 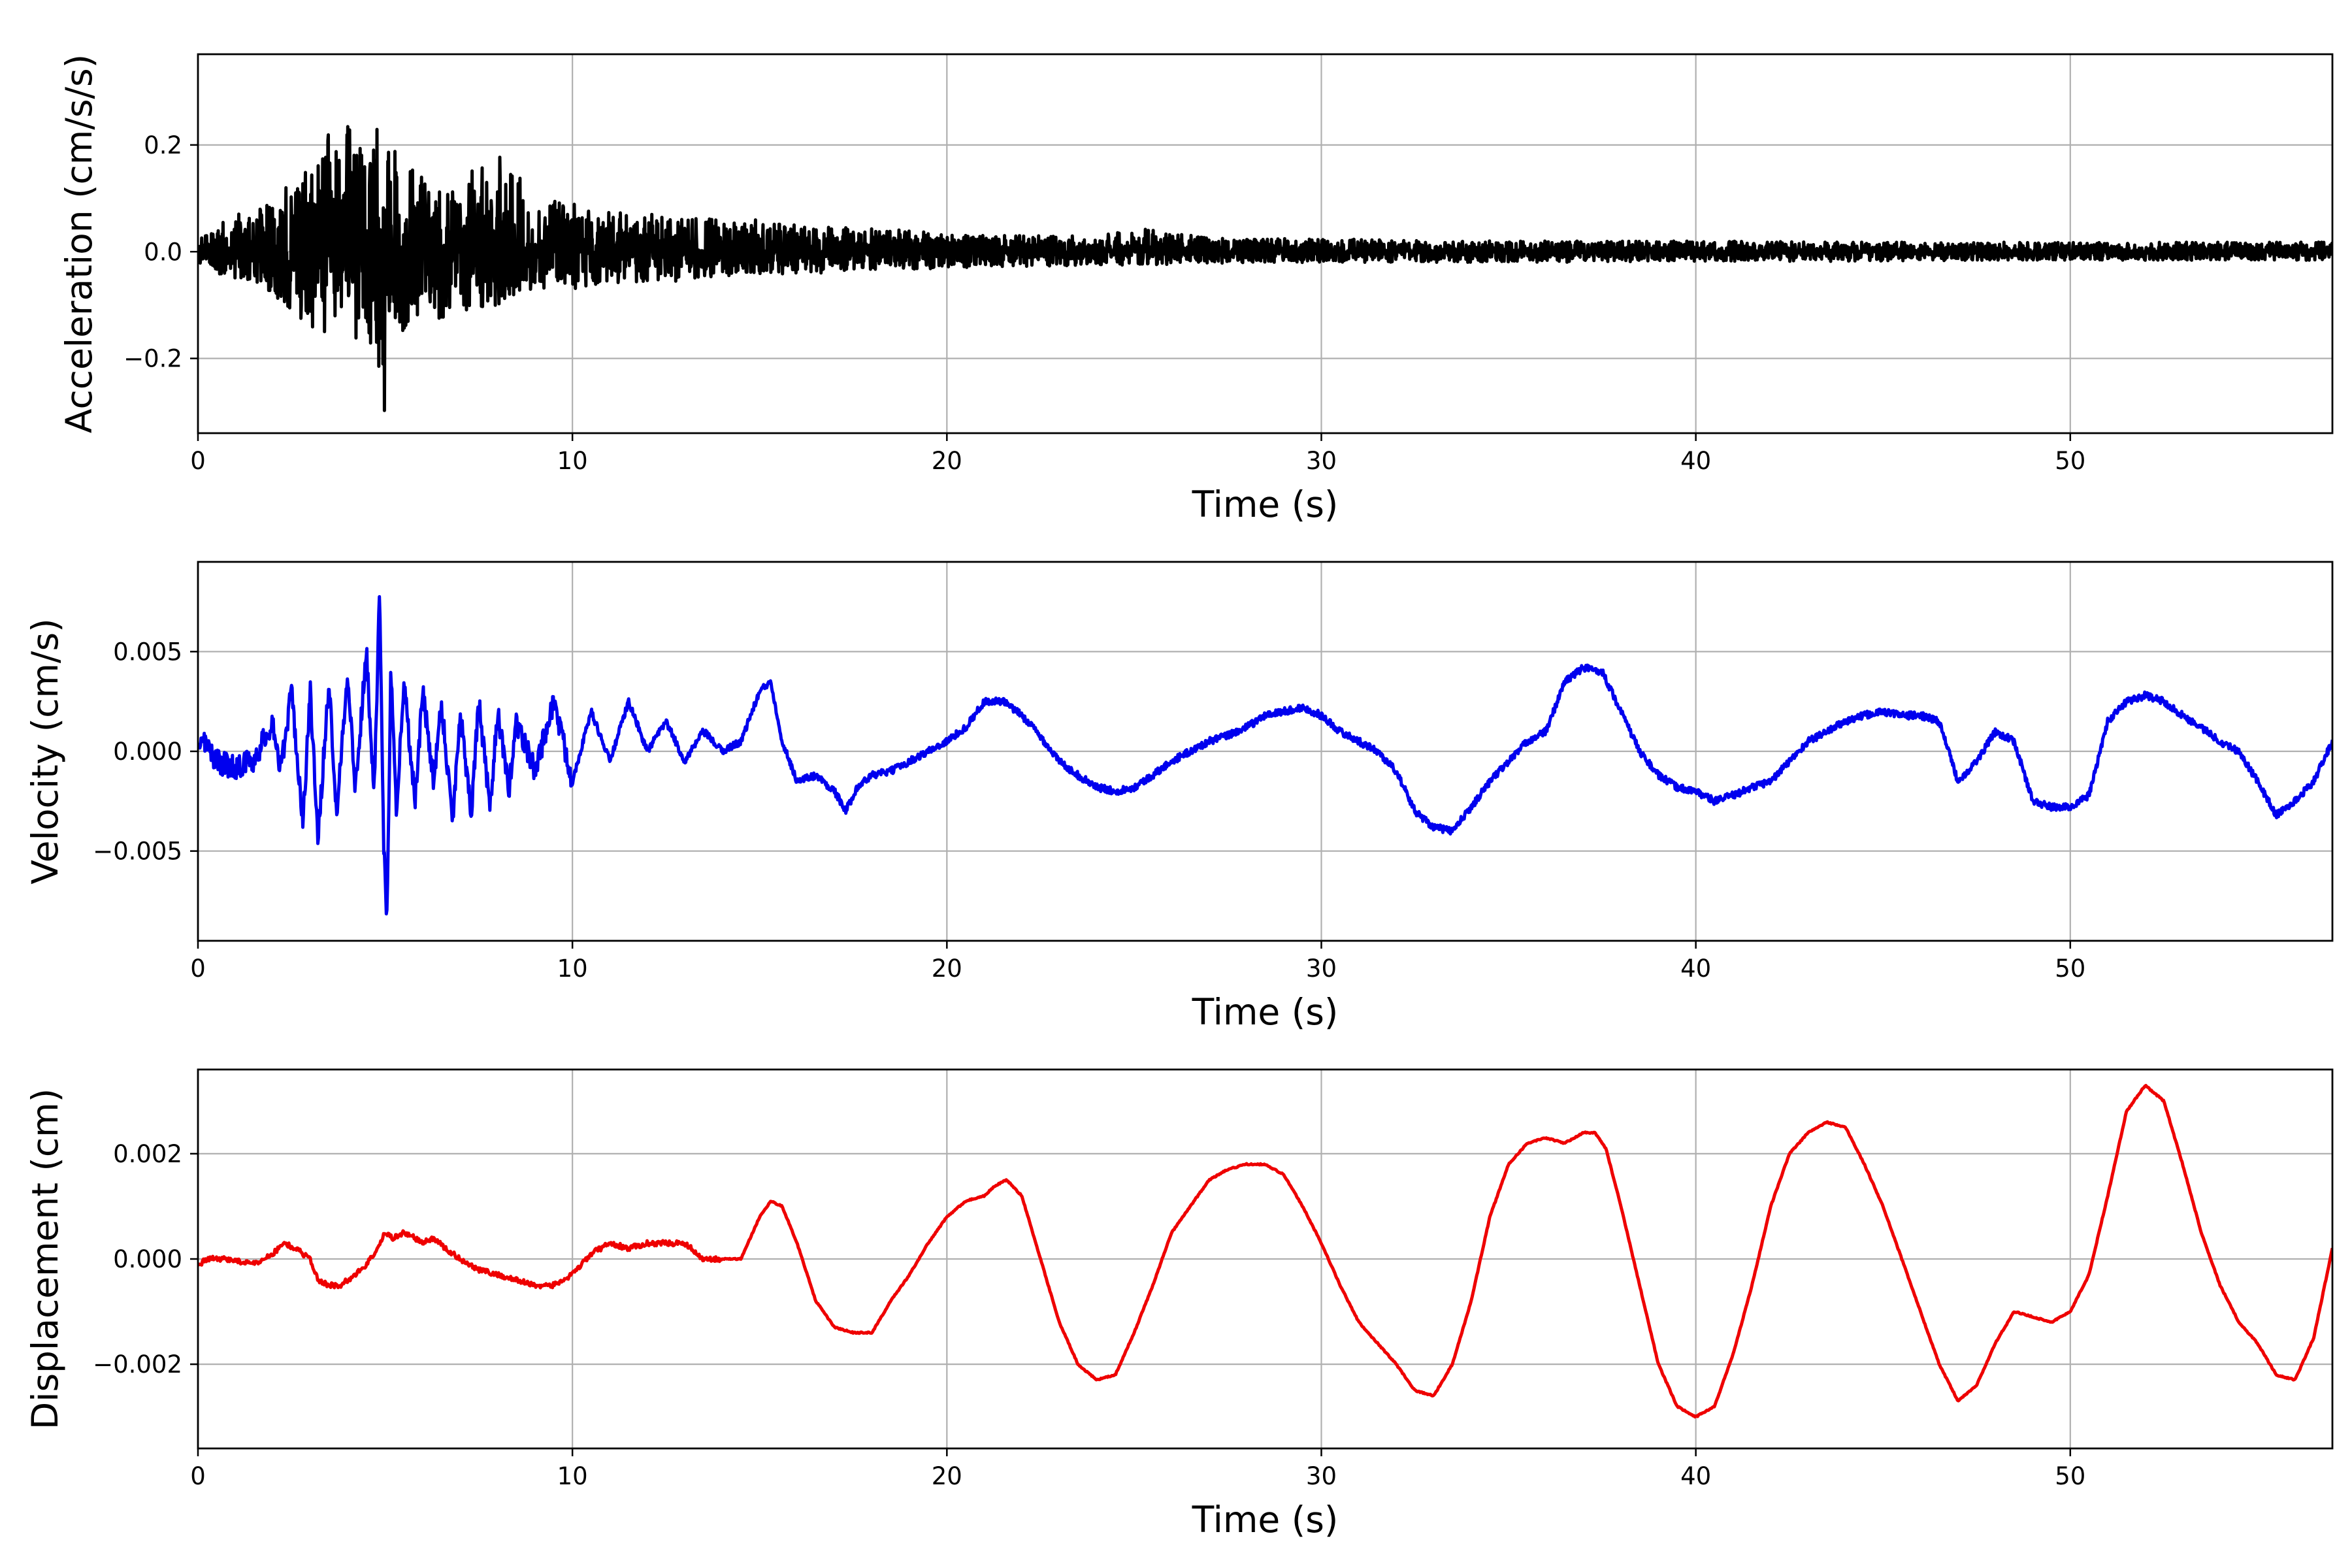 What do you see at coordinates (137, 1364) in the screenshot?
I see `displacement-y-tick-label: −0.002` at bounding box center [137, 1364].